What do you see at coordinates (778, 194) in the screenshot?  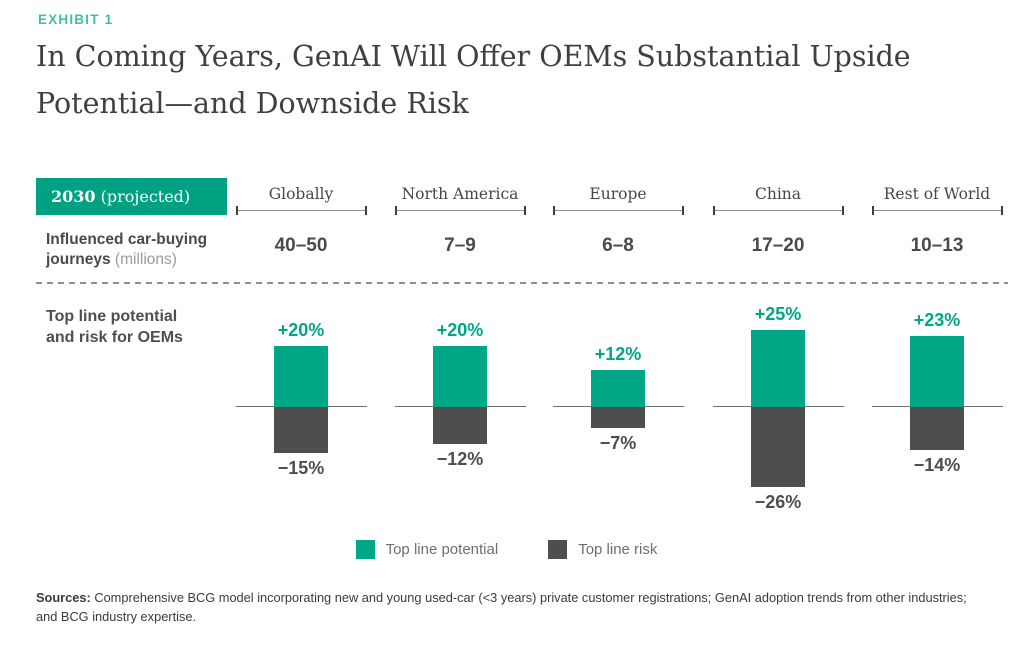 I see `column-header: China` at bounding box center [778, 194].